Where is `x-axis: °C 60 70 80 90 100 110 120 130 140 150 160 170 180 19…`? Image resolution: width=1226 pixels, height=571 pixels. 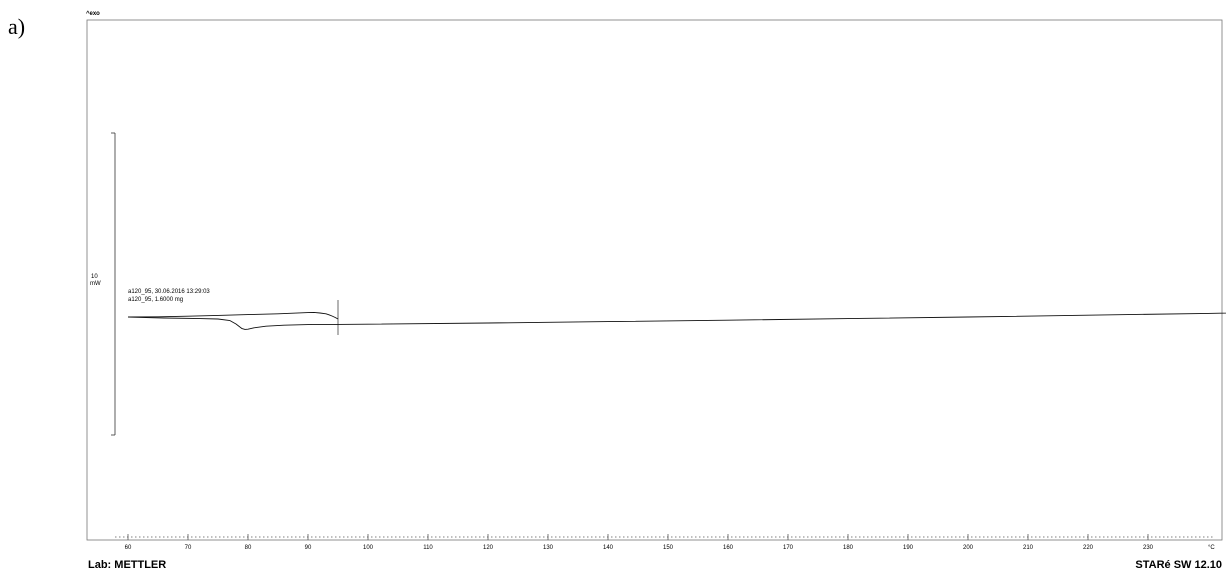
x-axis: °C 60 70 80 90 100 110 120 130 140 150 160 170 180 19… is located at coordinates (665, 542).